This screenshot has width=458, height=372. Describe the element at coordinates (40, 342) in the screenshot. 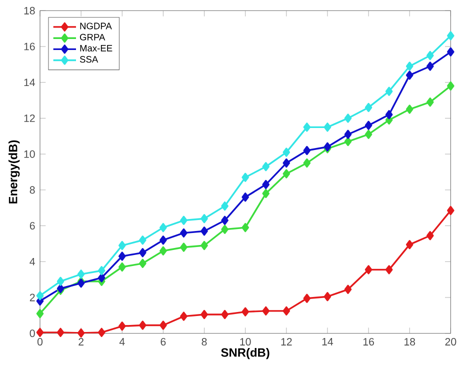

I see `x-tick-label: 0` at that location.